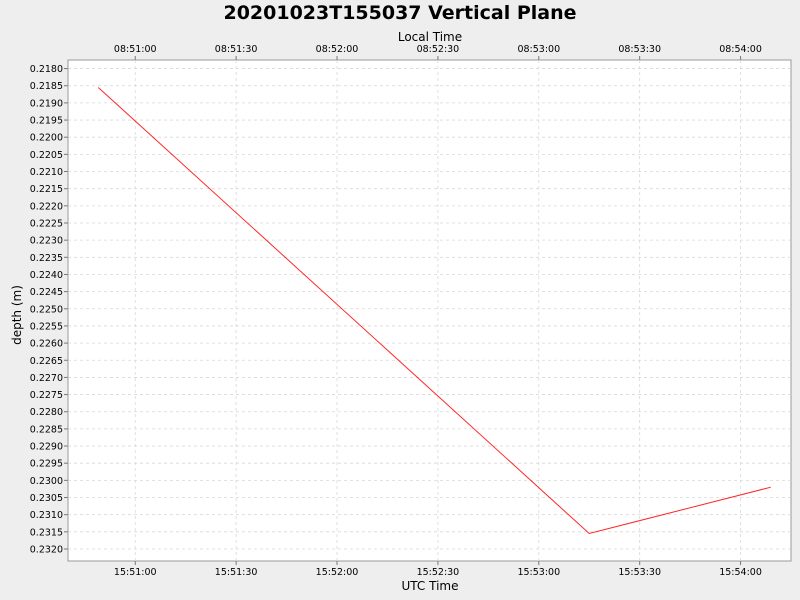  Describe the element at coordinates (46, 223) in the screenshot. I see `y-tick-label: 0.2225` at that location.